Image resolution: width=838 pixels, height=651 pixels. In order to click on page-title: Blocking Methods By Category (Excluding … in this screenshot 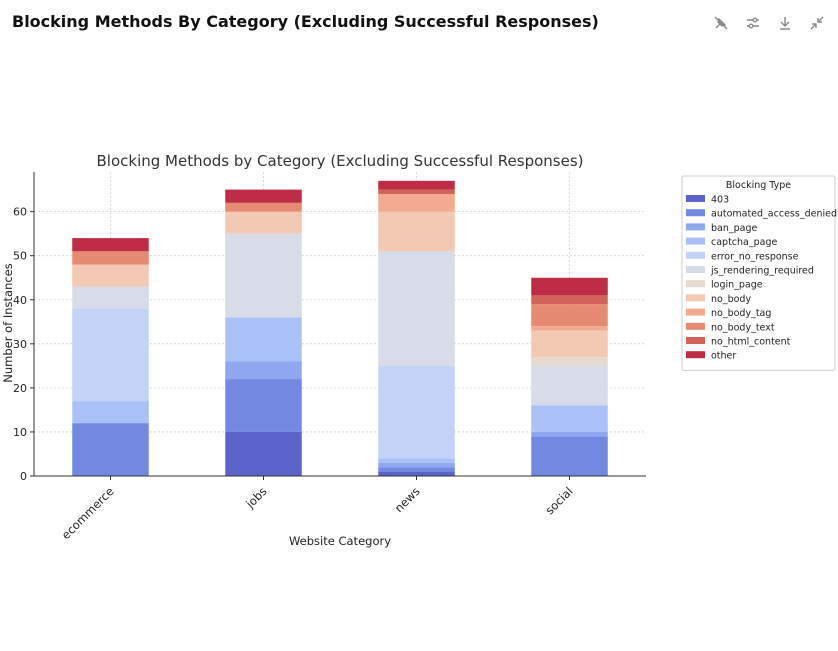, I will do `click(305, 21)`.